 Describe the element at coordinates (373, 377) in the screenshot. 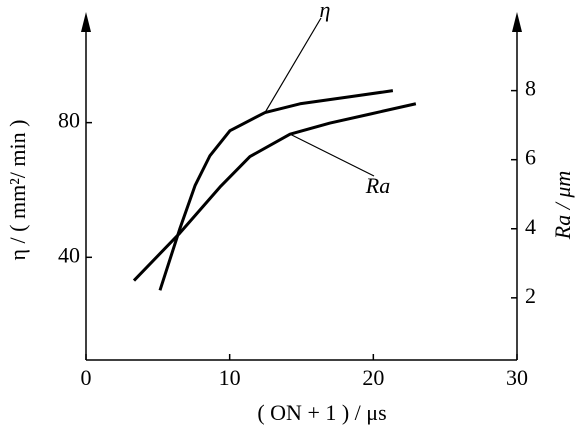

I see `x-tick-label: 20` at that location.